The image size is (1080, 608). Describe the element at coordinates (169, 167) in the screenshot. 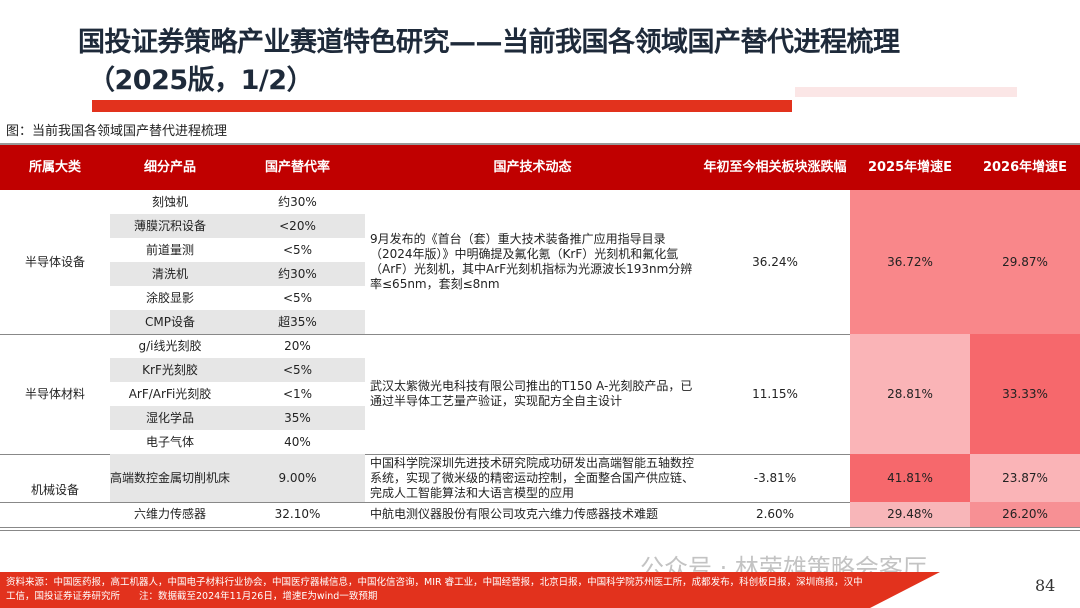

I see `column-header: 细分产品` at that location.